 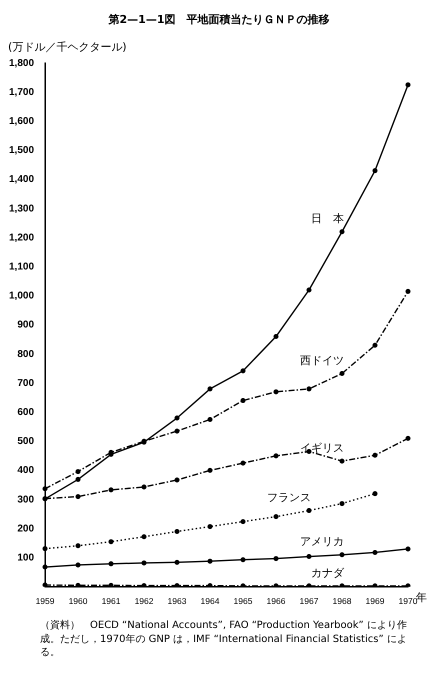 I want to click on y-tick-label: 700, so click(x=25, y=383).